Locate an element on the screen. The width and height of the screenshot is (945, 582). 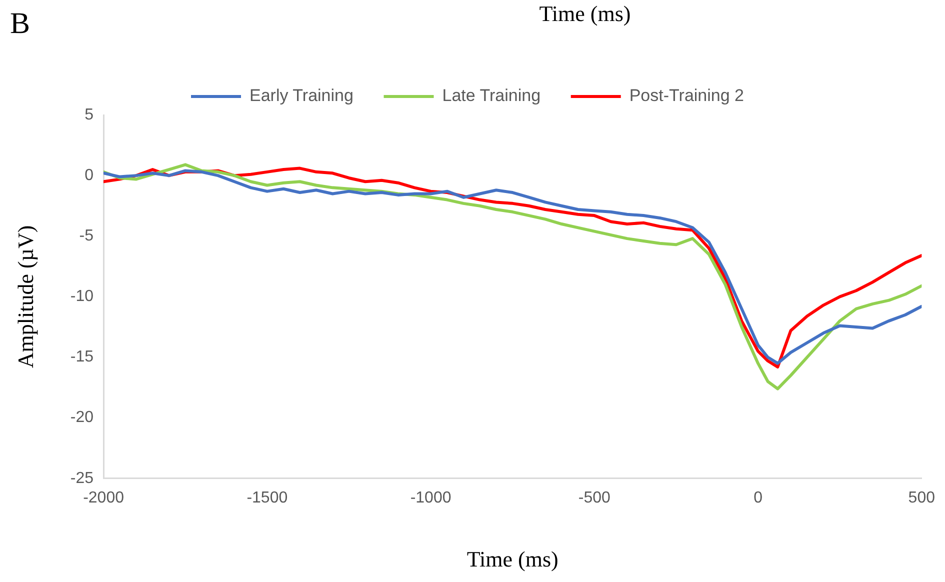
legend-label: Late Training is located at coordinates (491, 96).